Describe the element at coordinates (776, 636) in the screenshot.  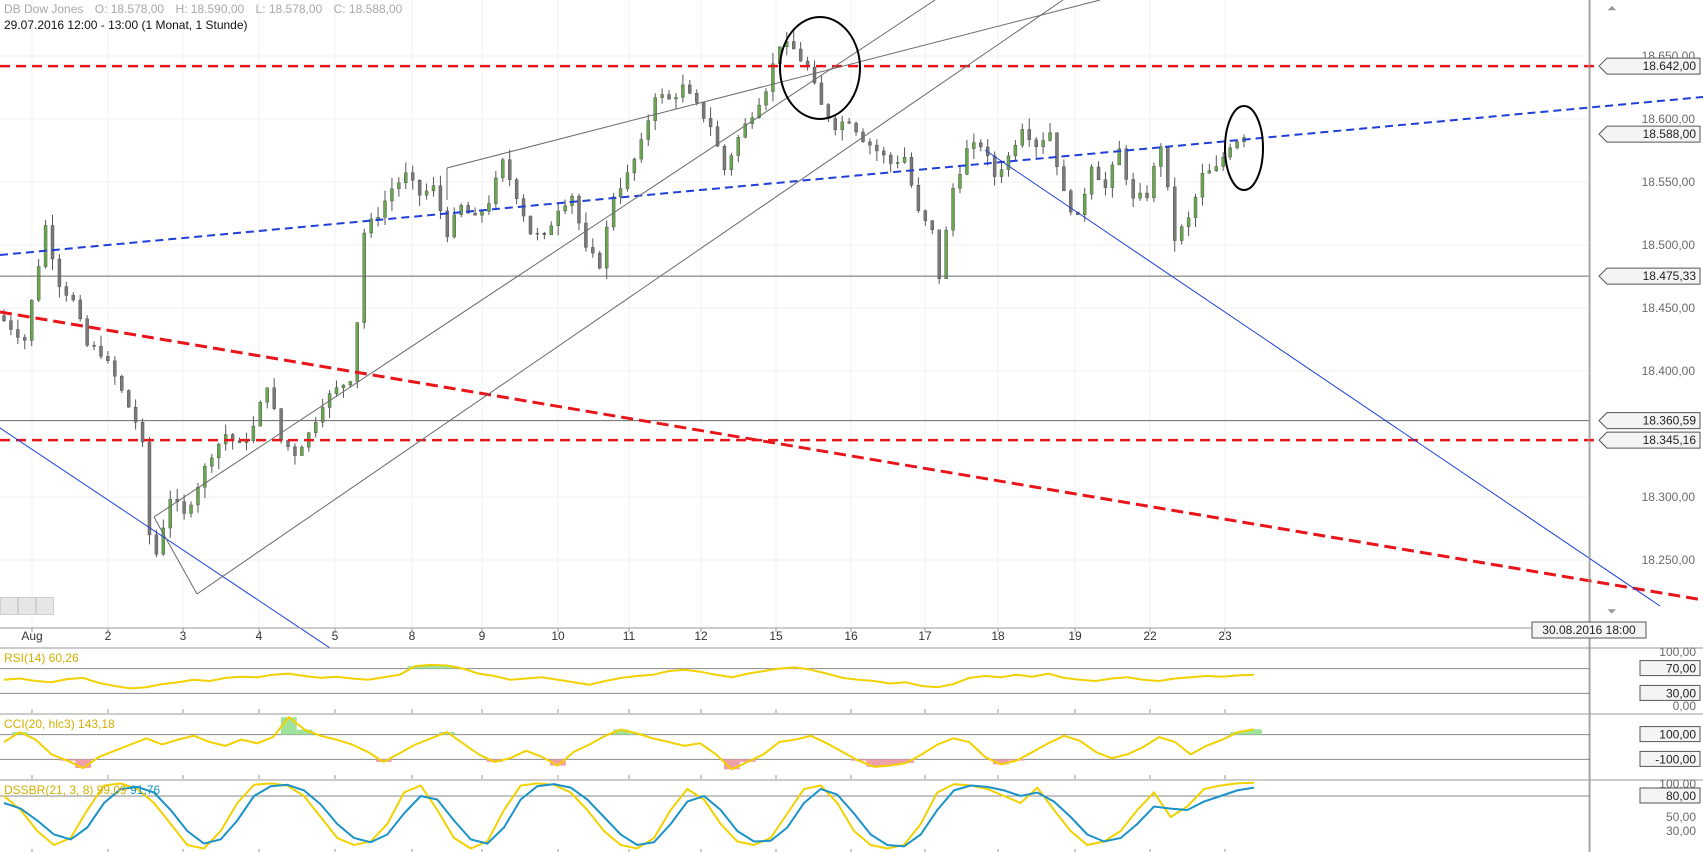
I see `x-tick-label-10: 15` at that location.